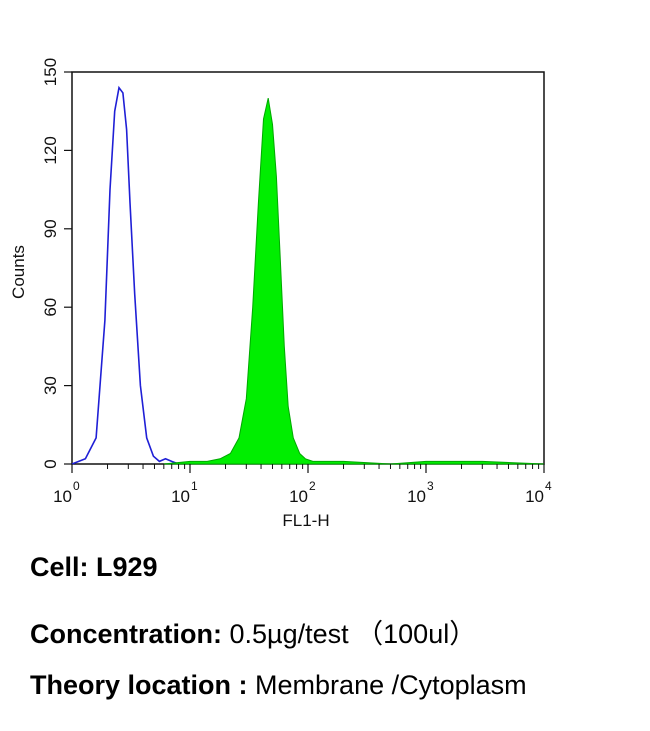  I want to click on x-tick-exponent: 2, so click(312, 486).